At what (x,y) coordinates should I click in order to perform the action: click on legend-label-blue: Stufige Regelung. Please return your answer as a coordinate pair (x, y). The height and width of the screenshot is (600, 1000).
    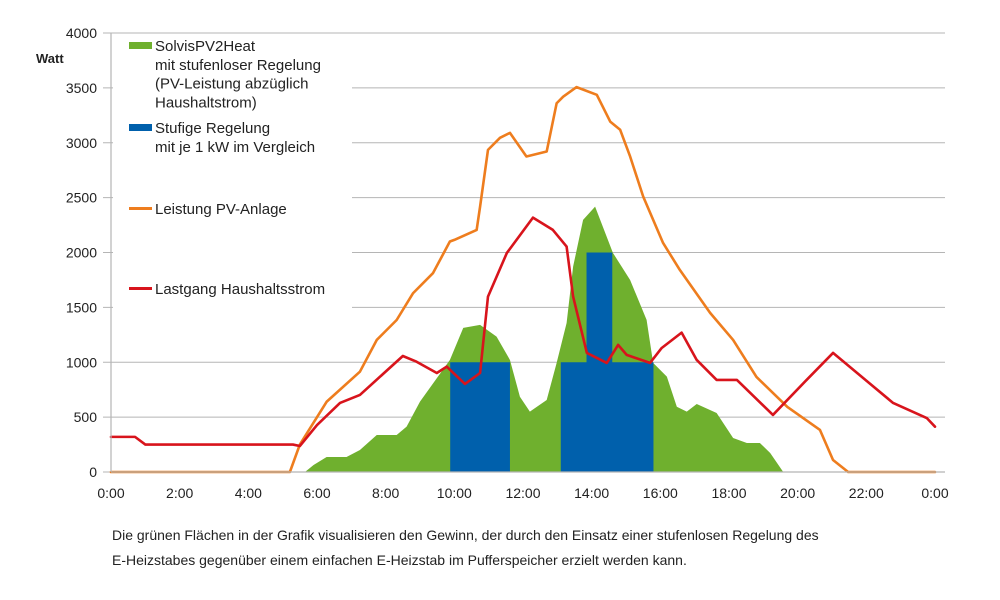
    Looking at the image, I should click on (212, 128).